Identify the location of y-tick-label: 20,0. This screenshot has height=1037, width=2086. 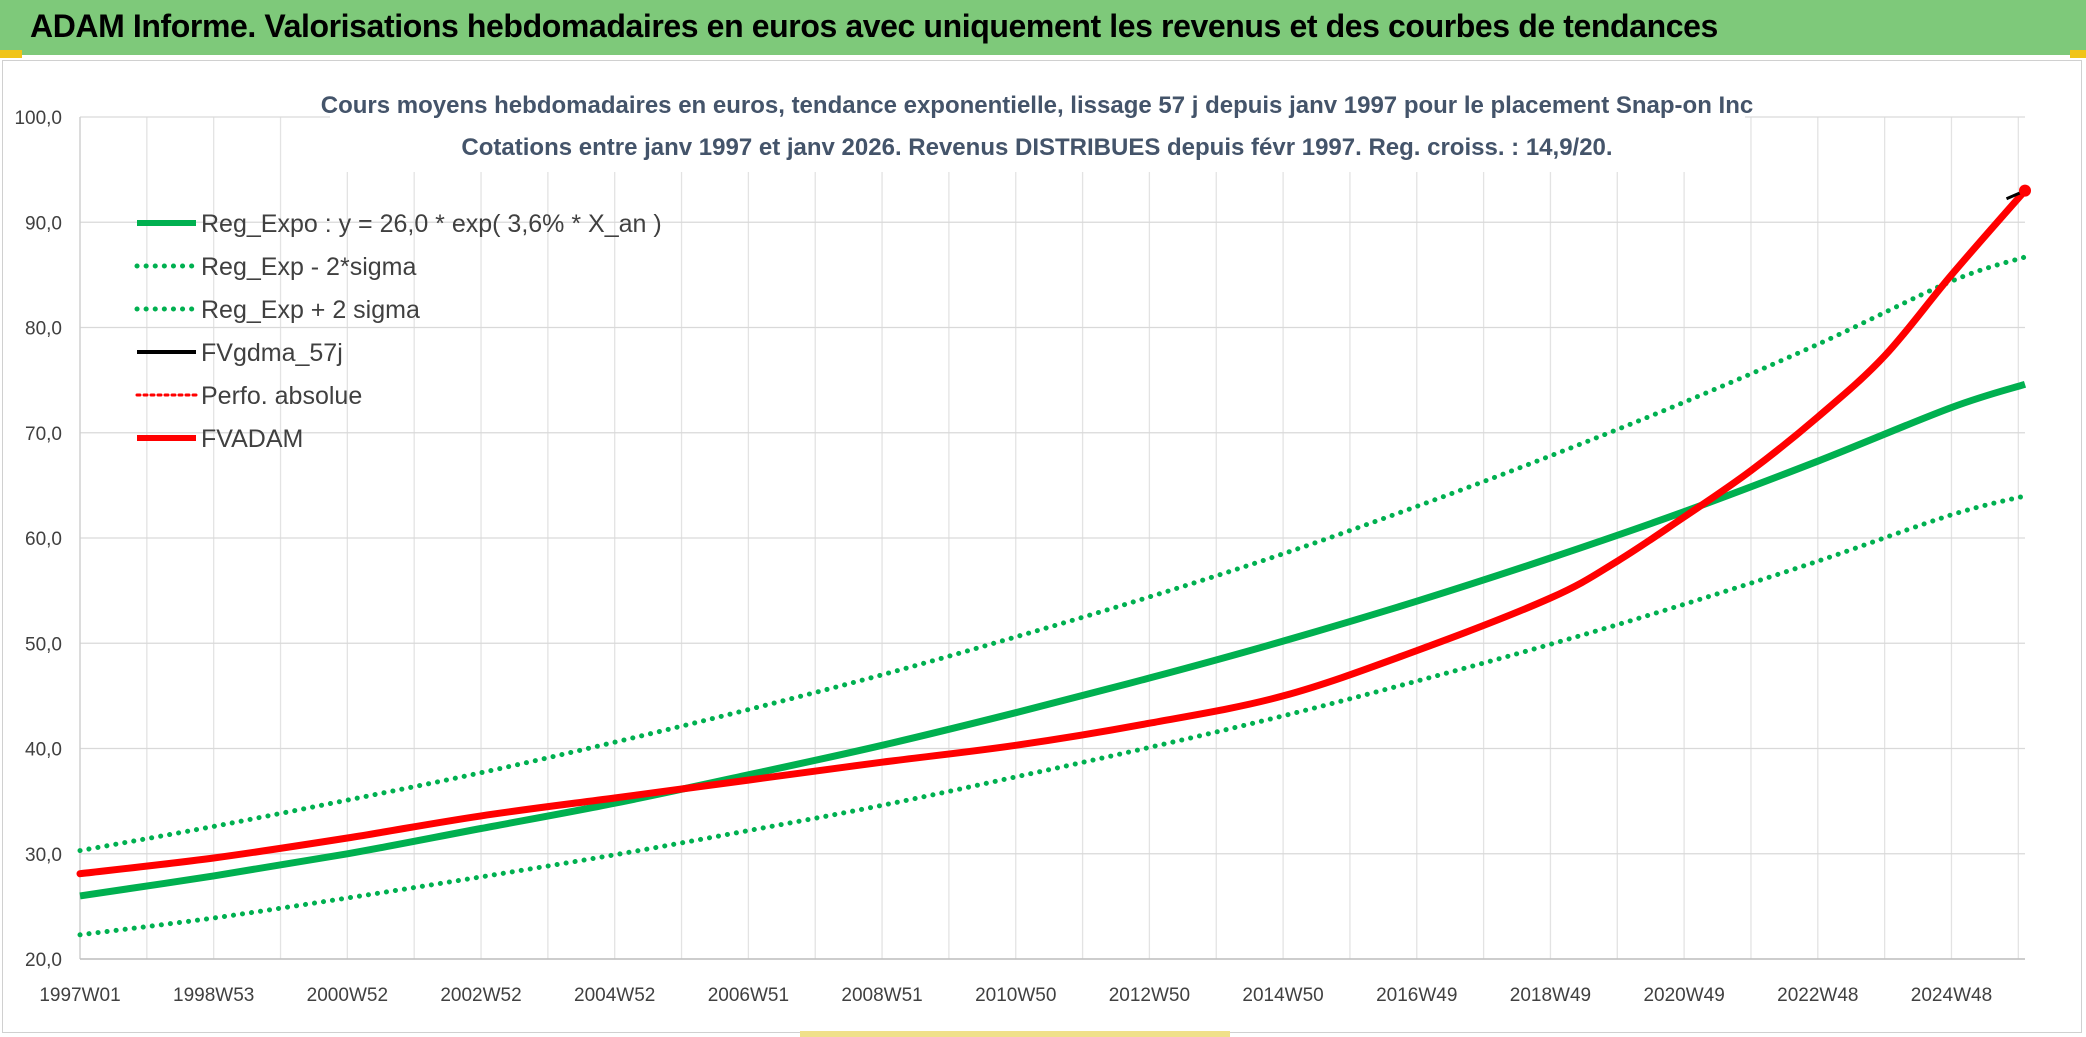
(43, 960).